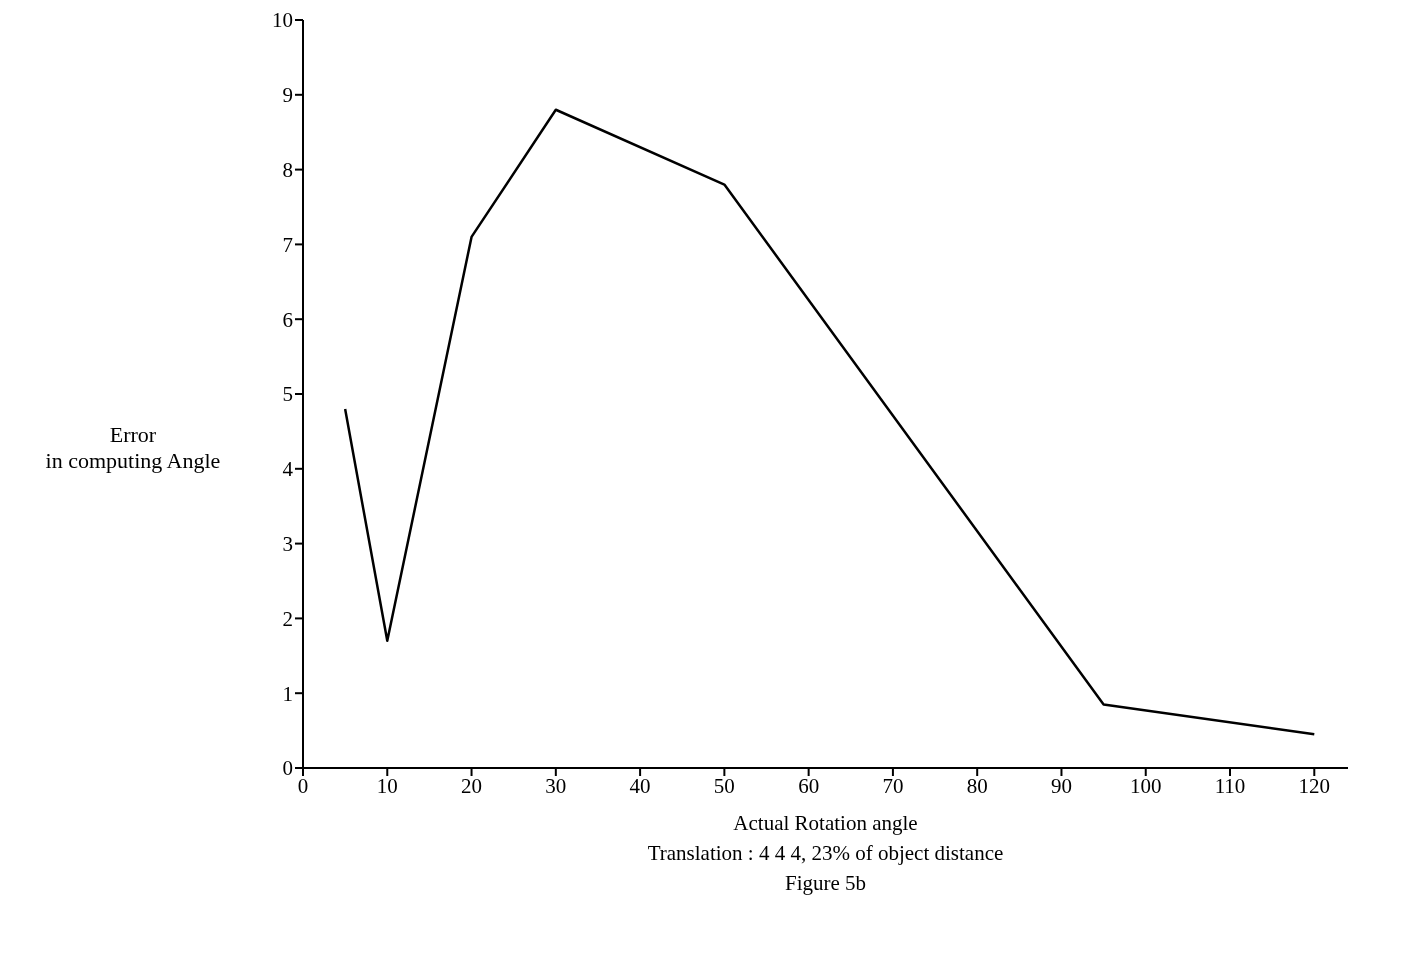 The height and width of the screenshot is (953, 1422). What do you see at coordinates (556, 785) in the screenshot?
I see `x-tick-label: 30` at bounding box center [556, 785].